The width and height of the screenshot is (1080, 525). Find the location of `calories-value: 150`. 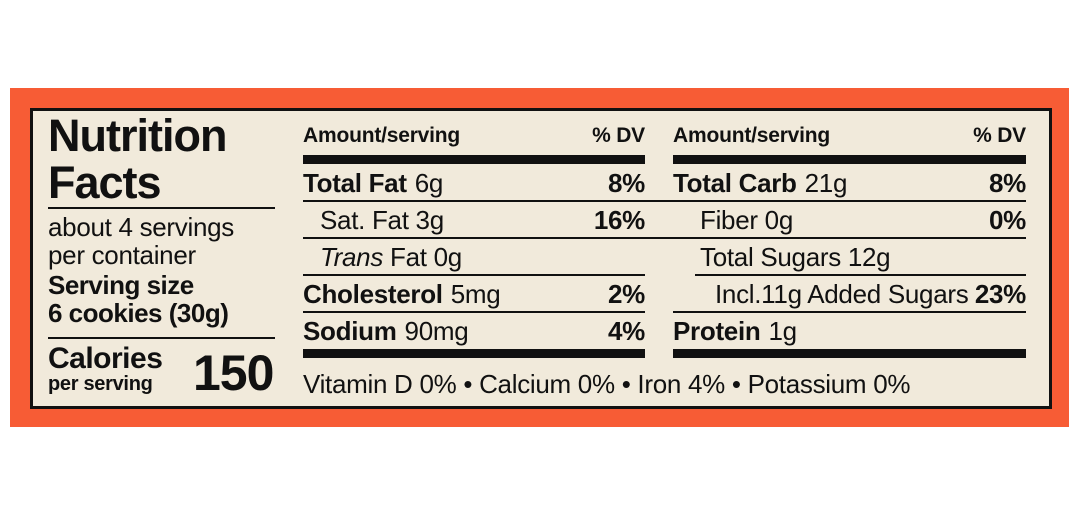

calories-value: 150 is located at coordinates (233, 373).